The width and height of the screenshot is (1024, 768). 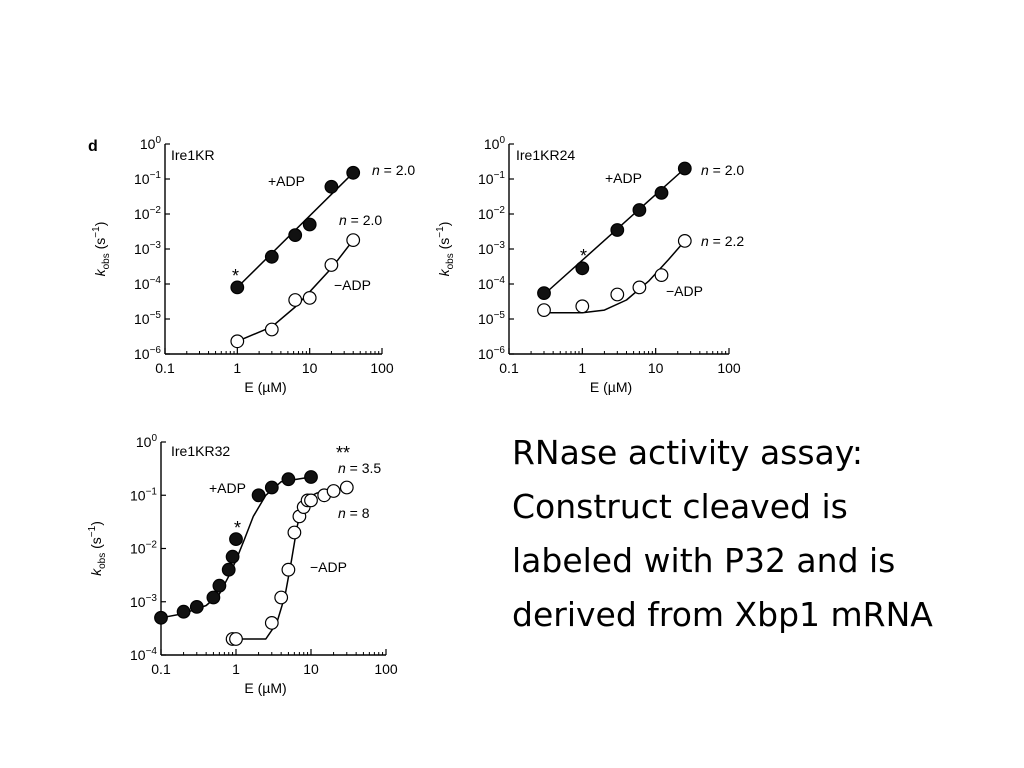 What do you see at coordinates (265, 387) in the screenshot?
I see `x-axis-label: E (µM)` at bounding box center [265, 387].